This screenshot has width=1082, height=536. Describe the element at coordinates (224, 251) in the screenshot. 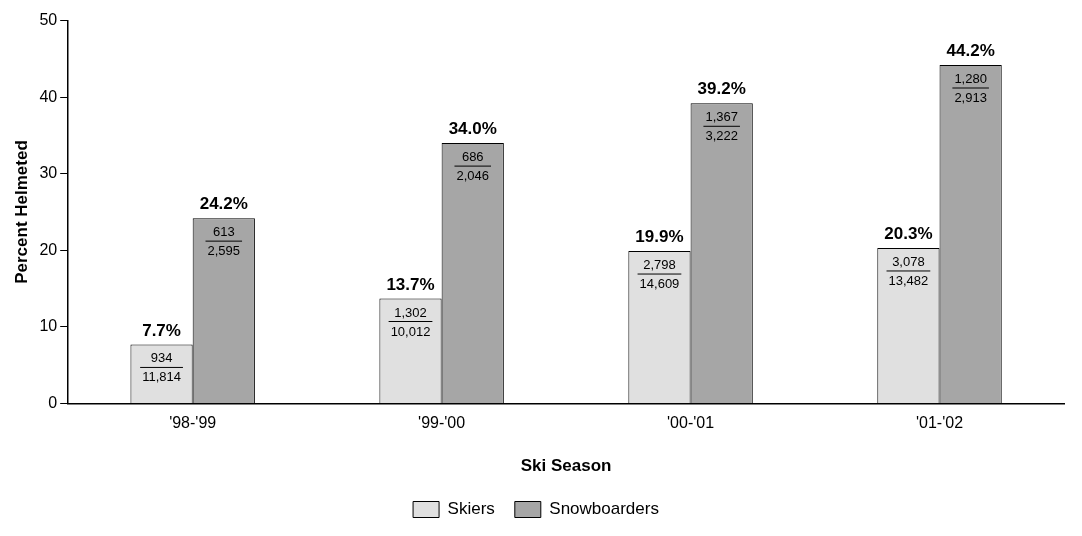

I see `annotation: 2,595` at that location.